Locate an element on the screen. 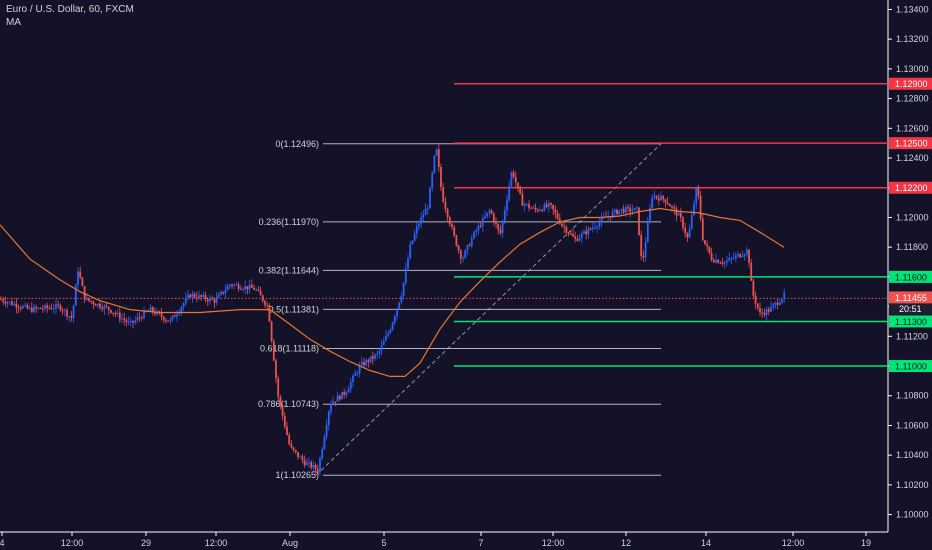 The image size is (932, 550). price-tick-label: 1.11200 is located at coordinates (912, 336).